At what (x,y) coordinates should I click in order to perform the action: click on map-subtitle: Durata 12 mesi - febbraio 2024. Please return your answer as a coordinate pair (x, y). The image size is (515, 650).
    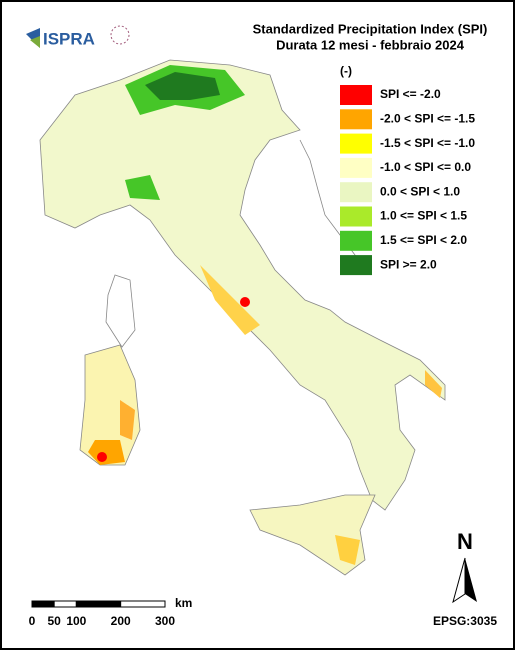
    Looking at the image, I should click on (370, 44).